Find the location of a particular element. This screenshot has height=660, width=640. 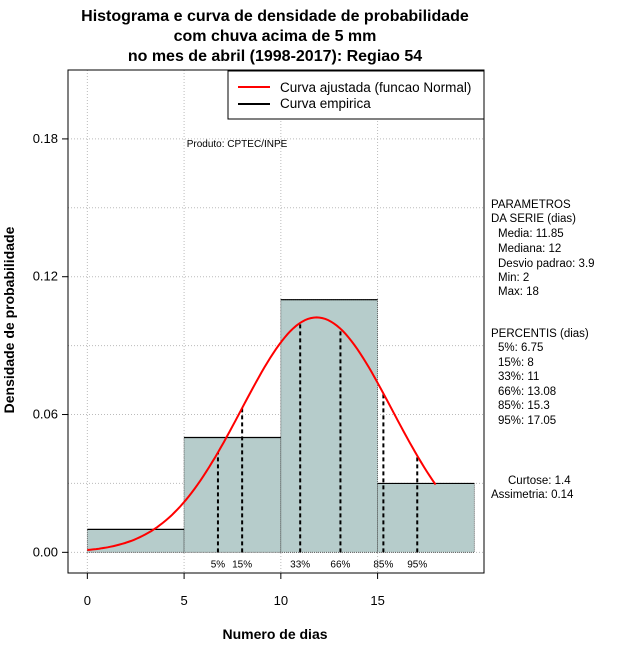

param-median: Mediana: 12 is located at coordinates (529, 249).